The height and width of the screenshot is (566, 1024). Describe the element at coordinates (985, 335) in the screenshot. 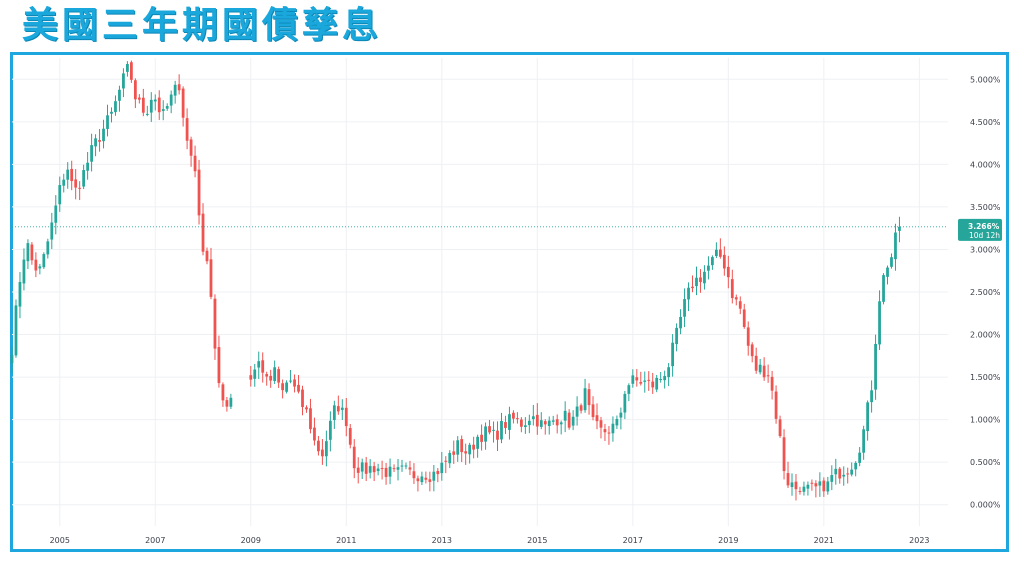

I see `y-tick-label: 2.000%` at that location.